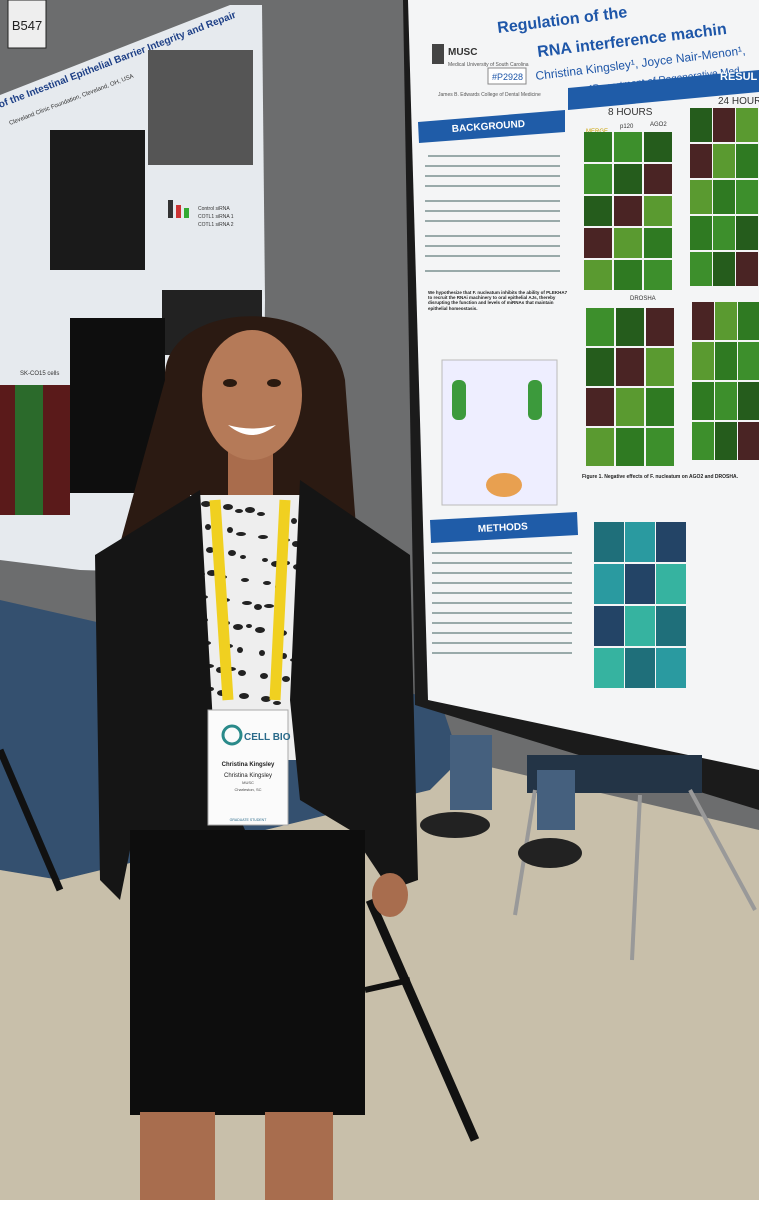 The image size is (759, 1205). What do you see at coordinates (550, 853) in the screenshot?
I see `shoe` at bounding box center [550, 853].